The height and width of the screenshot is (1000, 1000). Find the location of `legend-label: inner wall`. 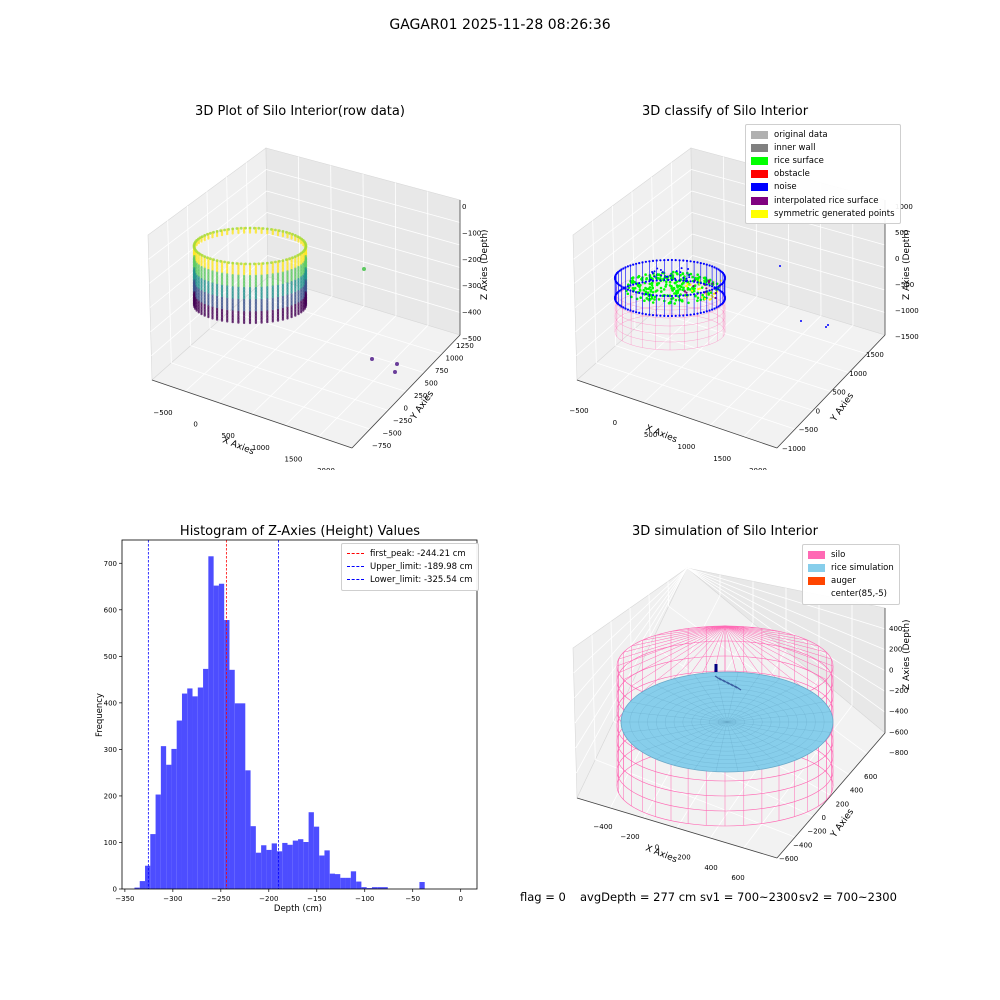

legend-label: inner wall is located at coordinates (795, 147).